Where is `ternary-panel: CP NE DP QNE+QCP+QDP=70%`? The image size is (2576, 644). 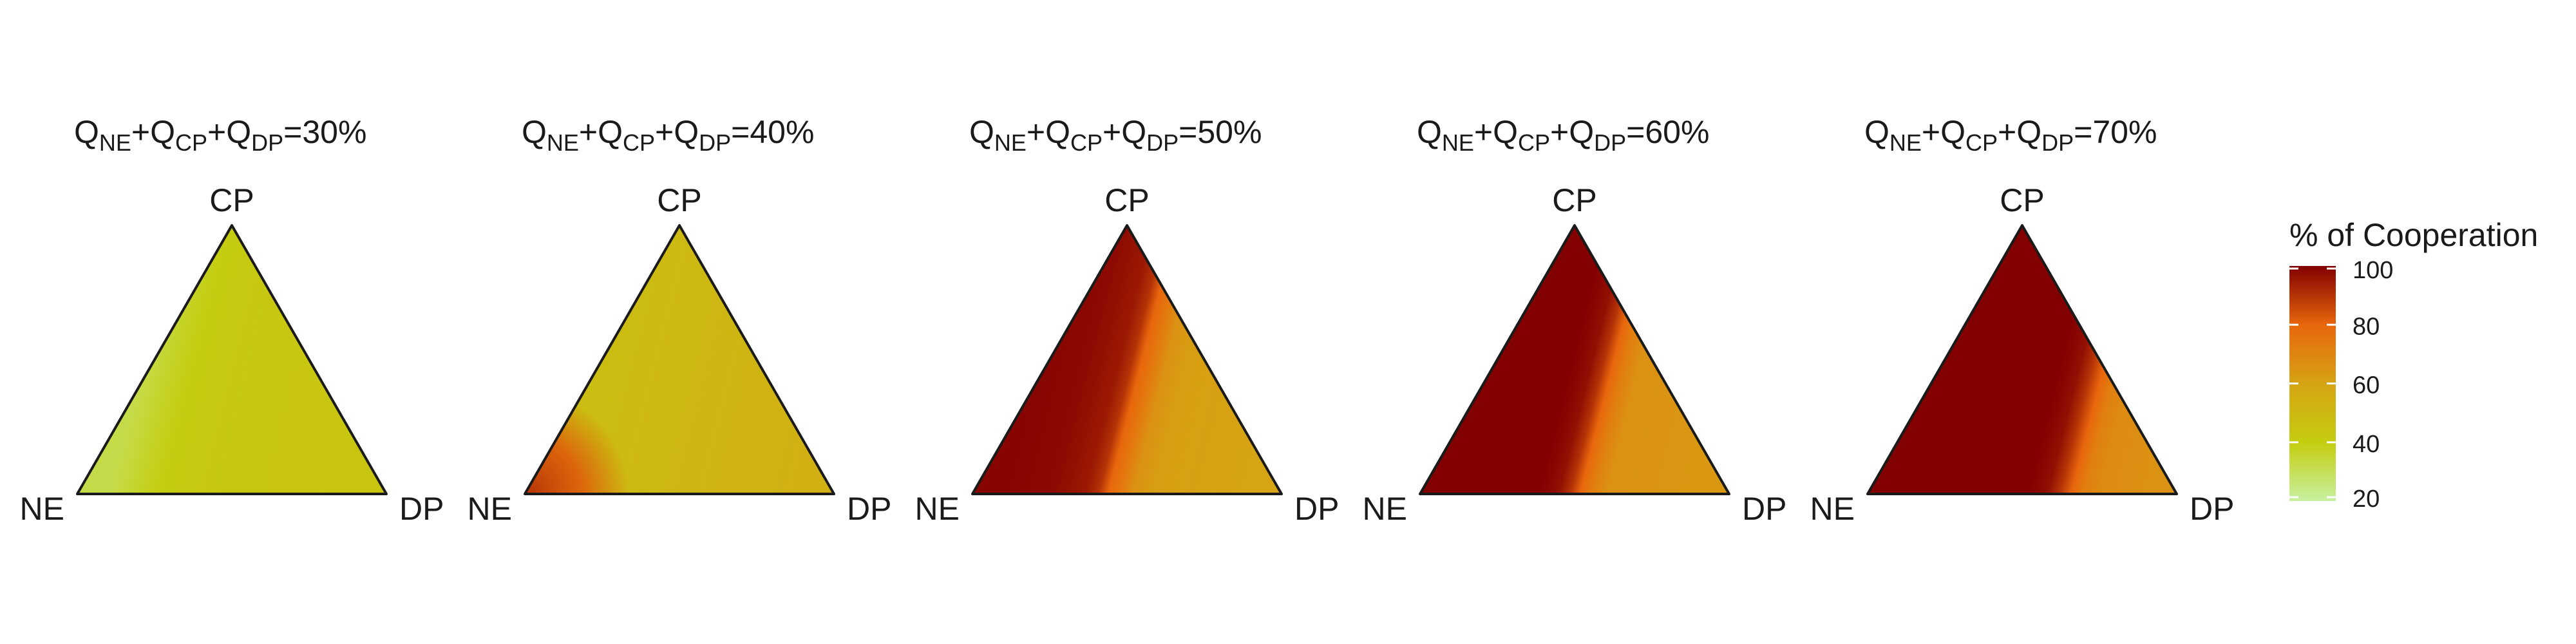
ternary-panel: CP NE DP QNE+QCP+QDP=70% is located at coordinates (2022, 320).